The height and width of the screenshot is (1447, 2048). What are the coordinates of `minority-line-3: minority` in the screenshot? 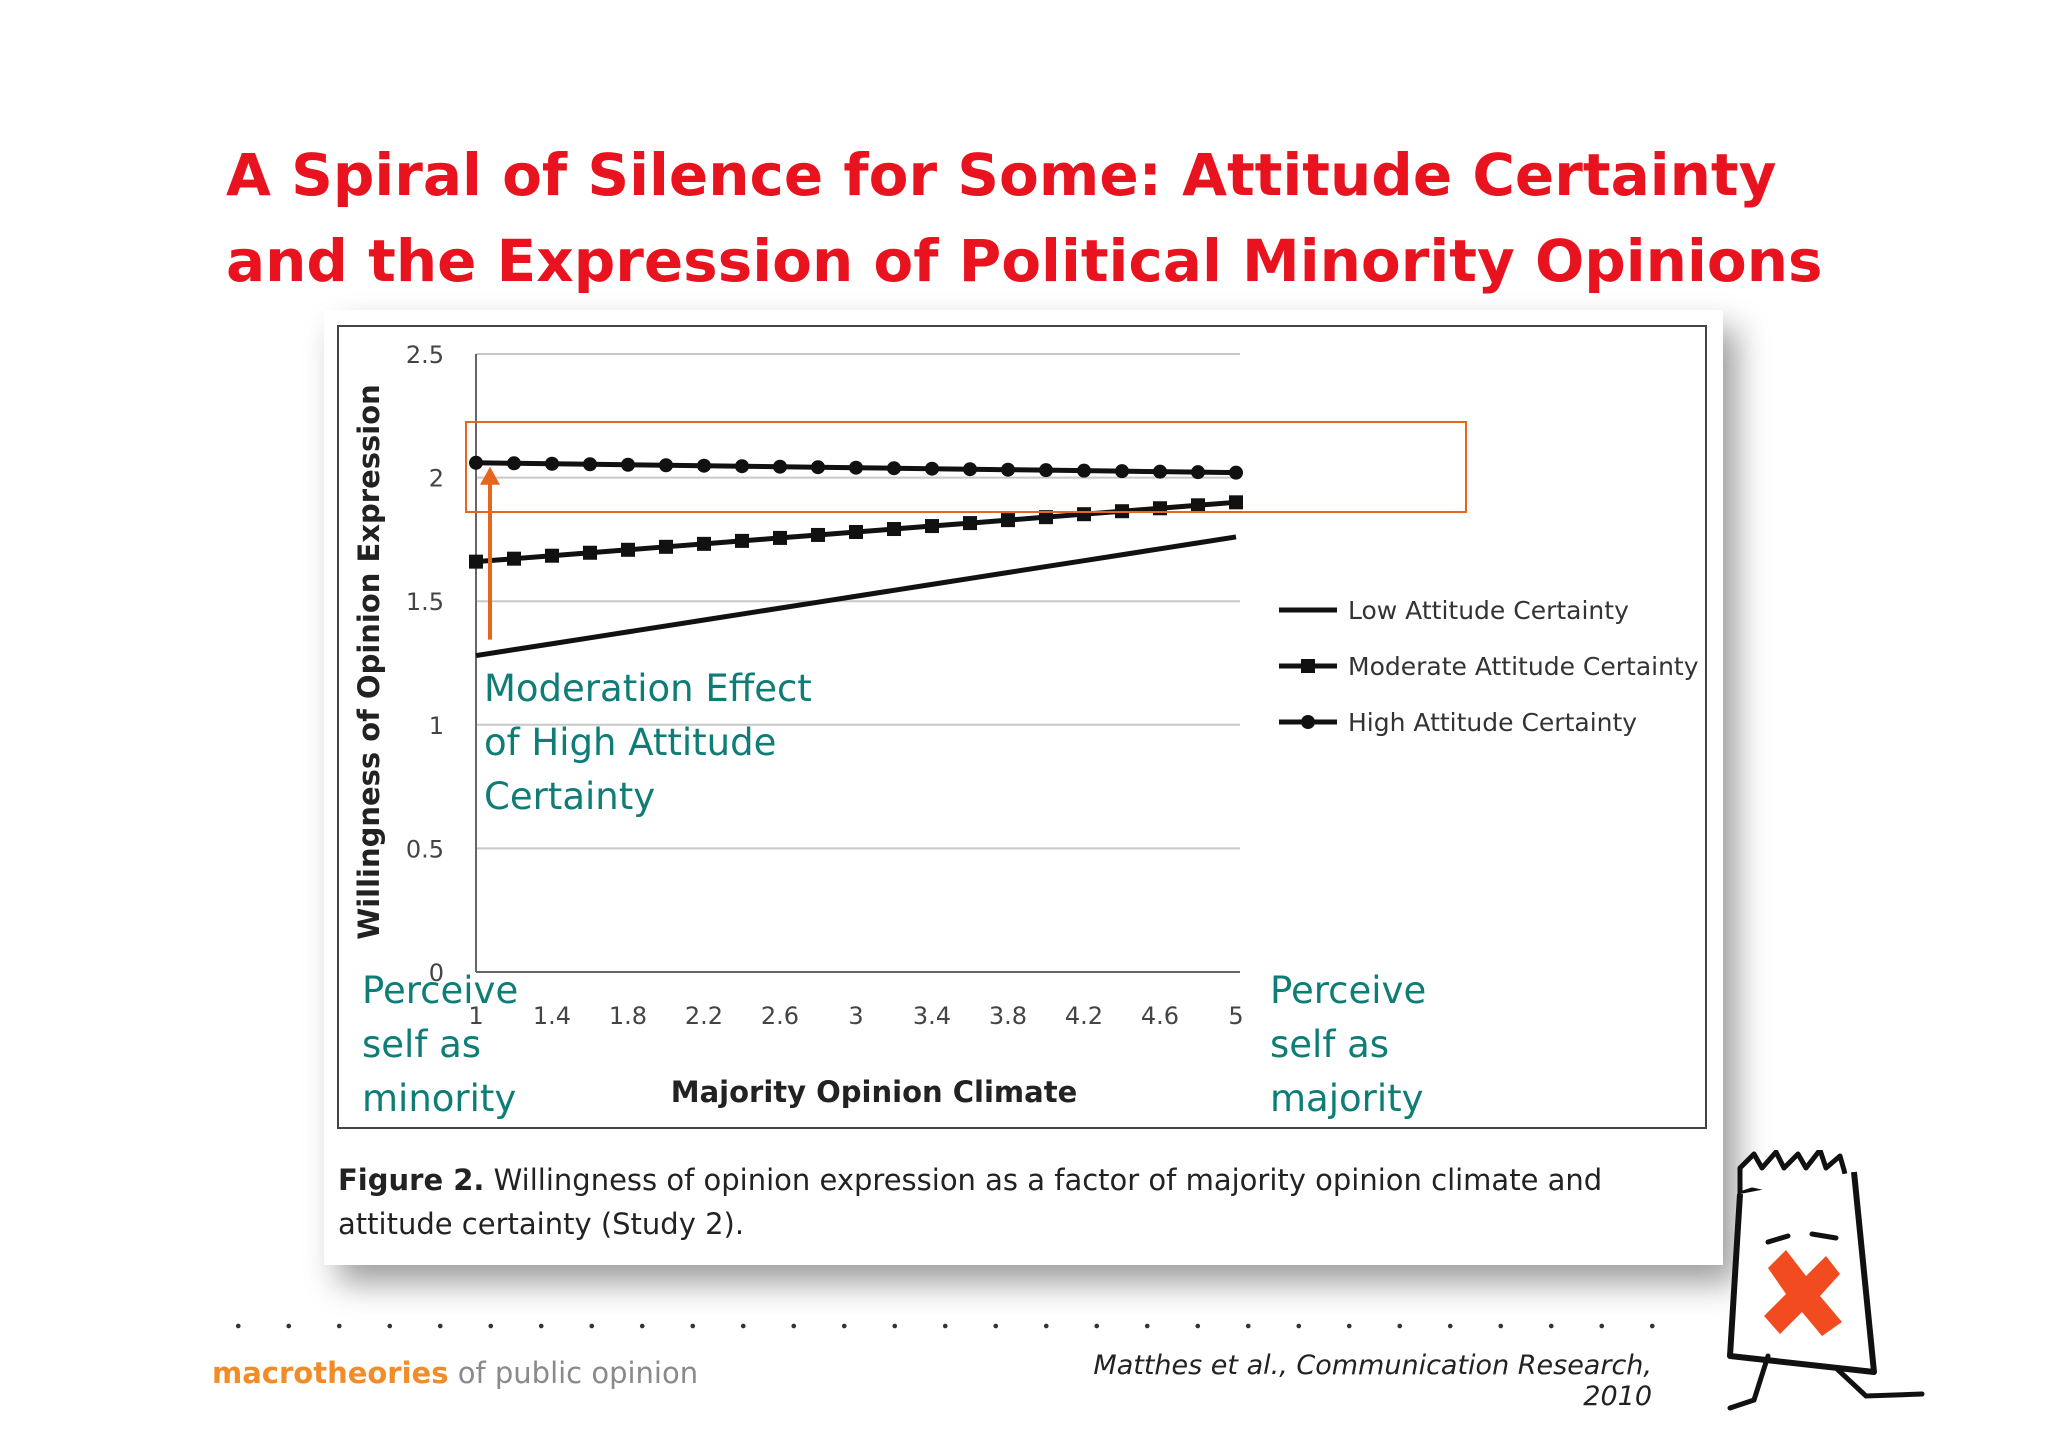 It's located at (439, 1098).